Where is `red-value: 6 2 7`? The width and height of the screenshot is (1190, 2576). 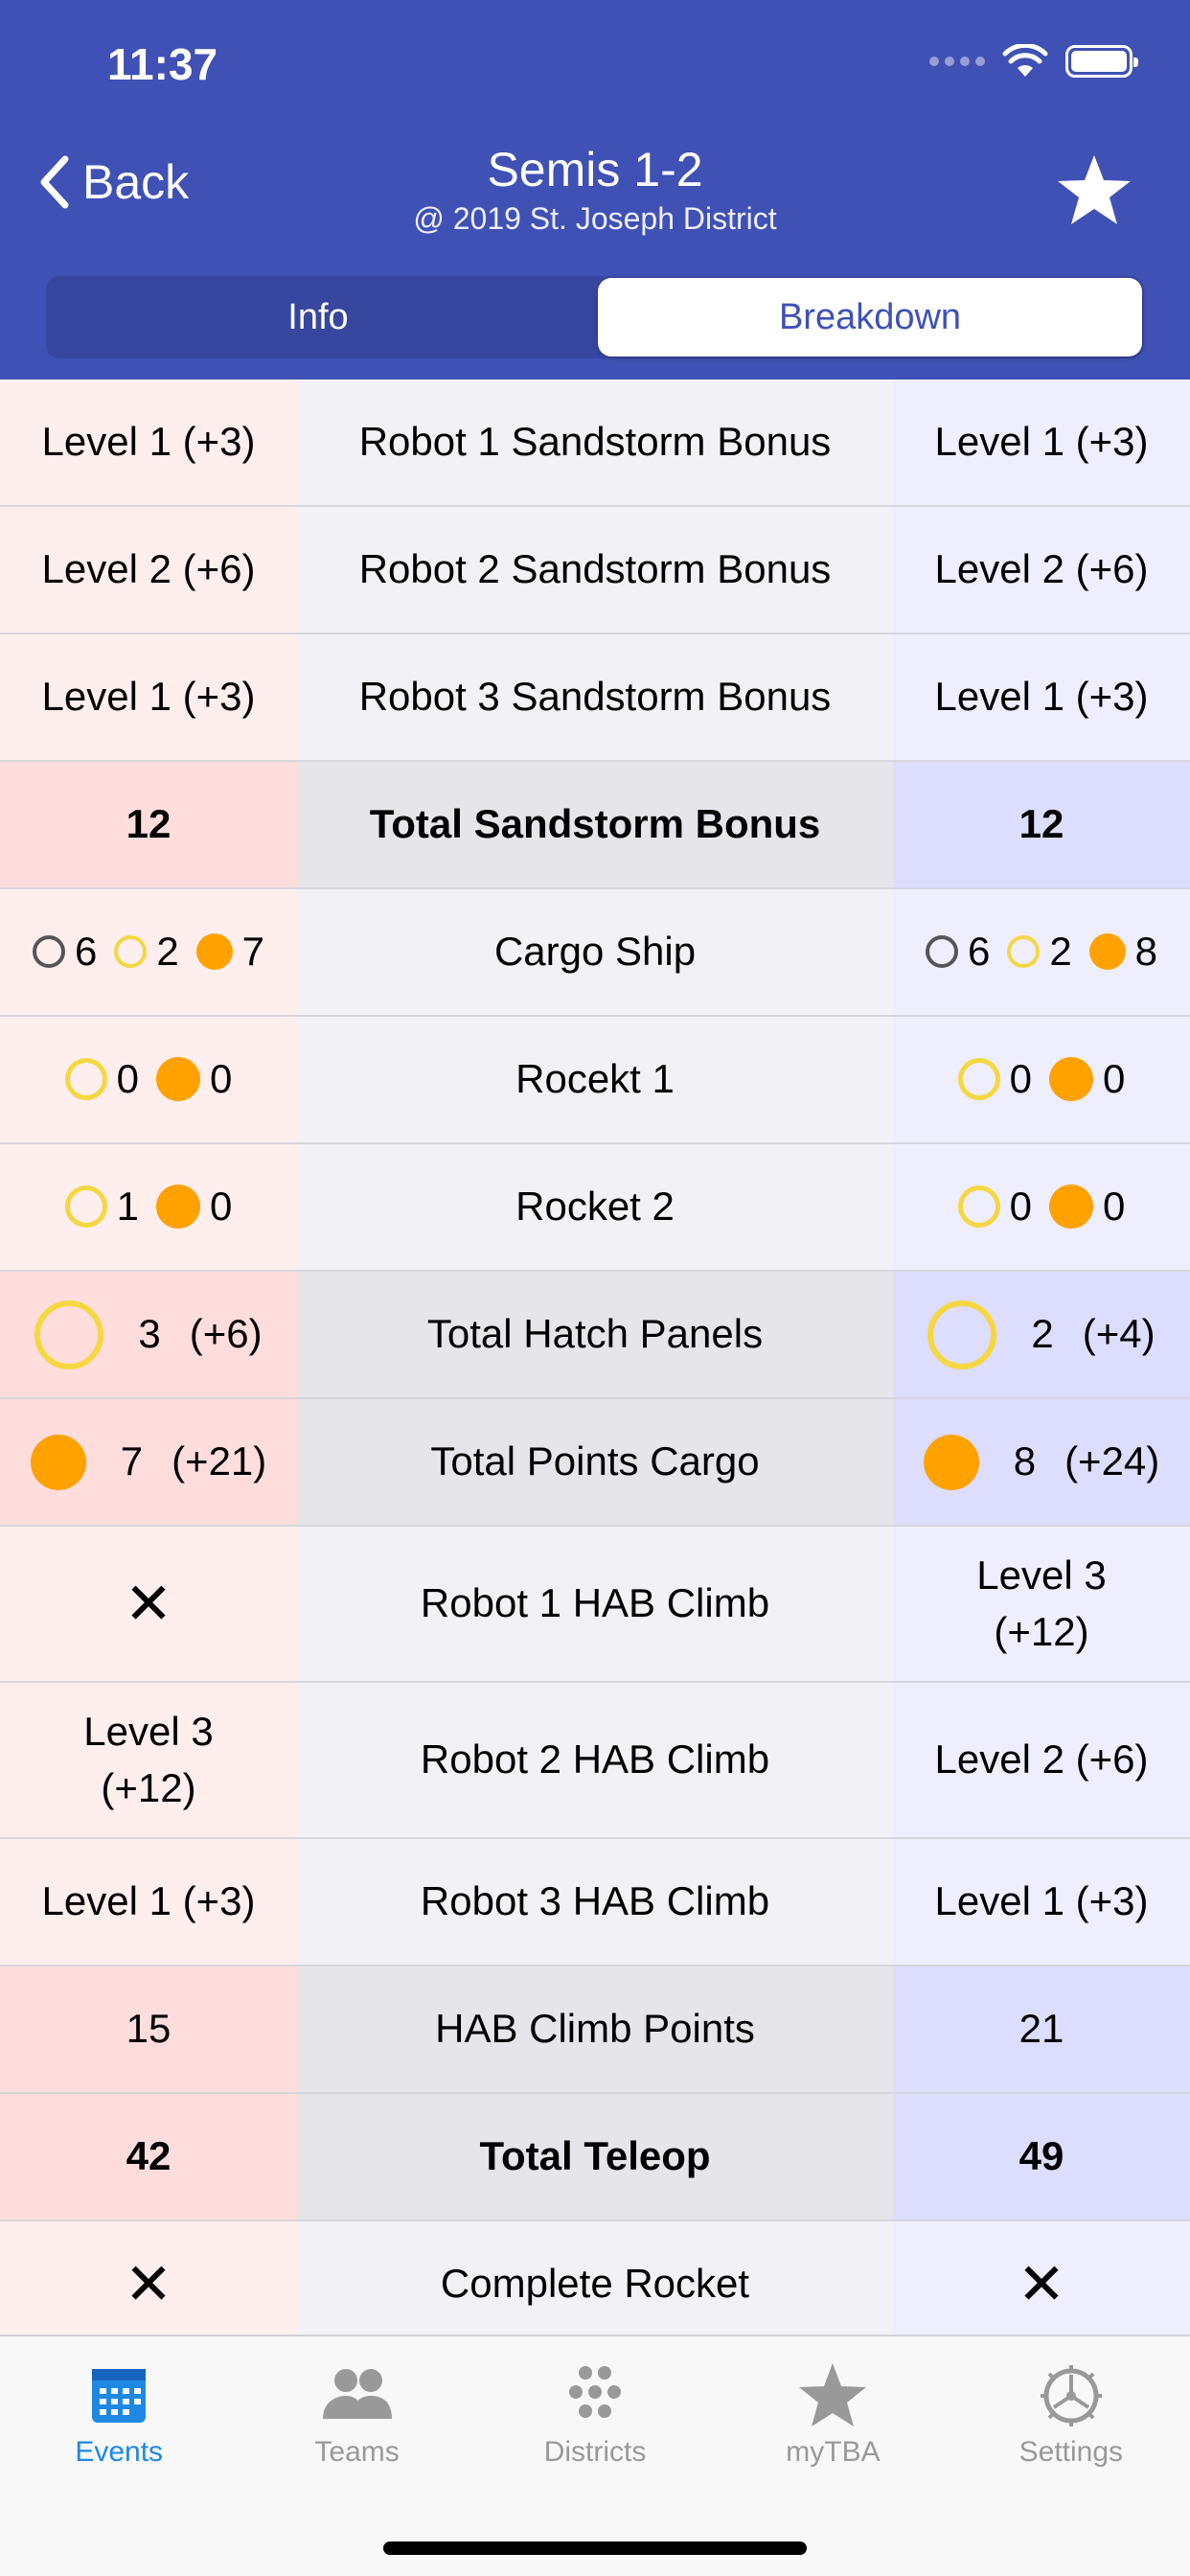 red-value: 6 2 7 is located at coordinates (148, 952).